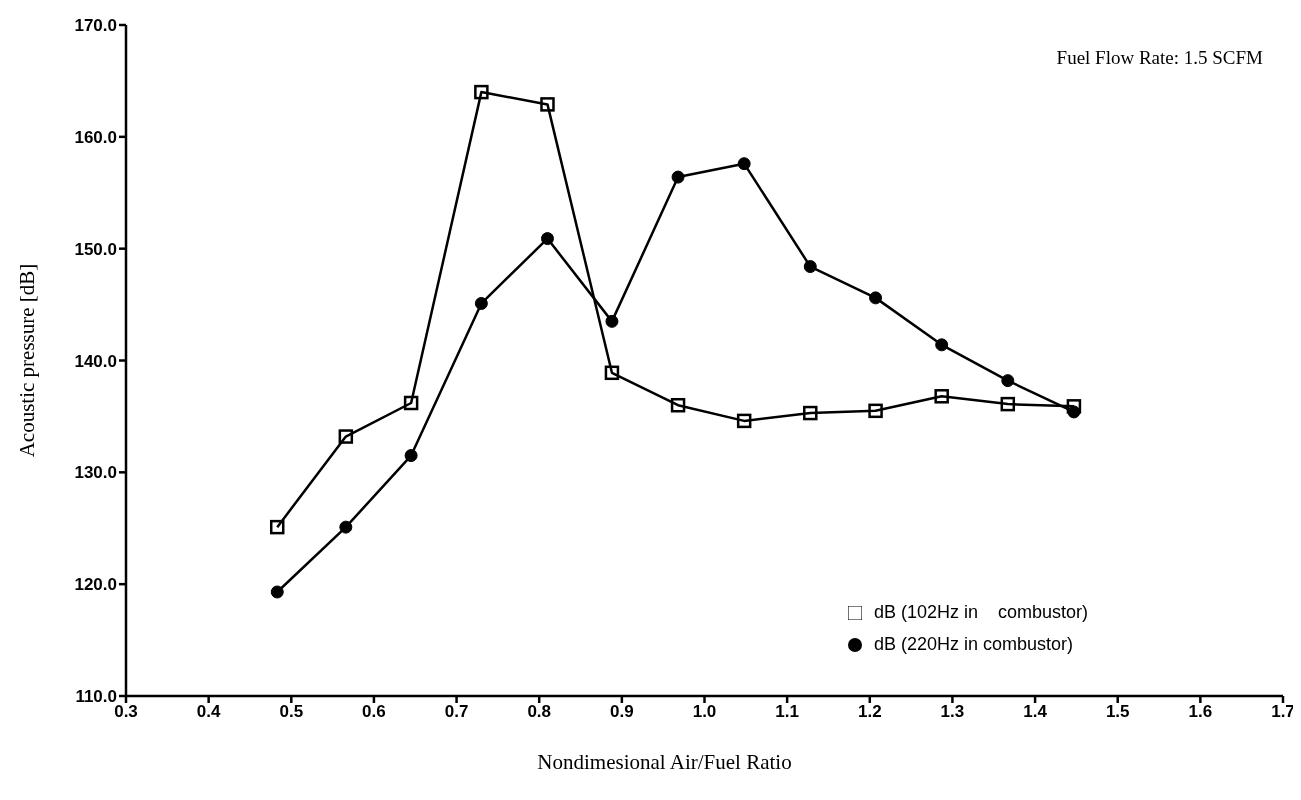 This screenshot has width=1301, height=800. I want to click on x-tick-label: 0.4, so click(208, 712).